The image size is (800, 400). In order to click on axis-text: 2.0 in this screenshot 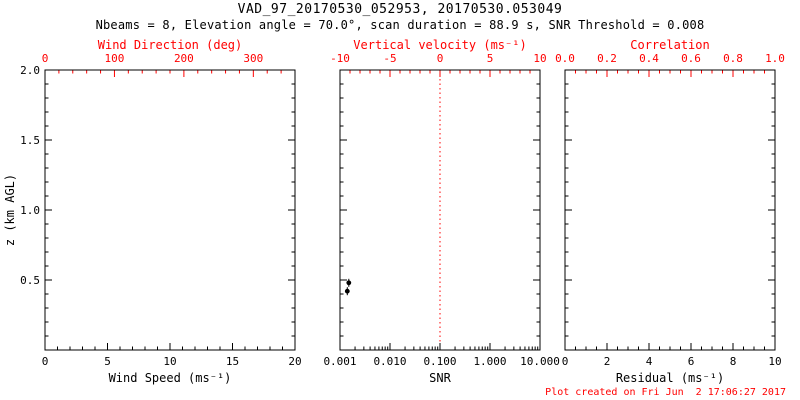, I will do `click(30, 70)`.